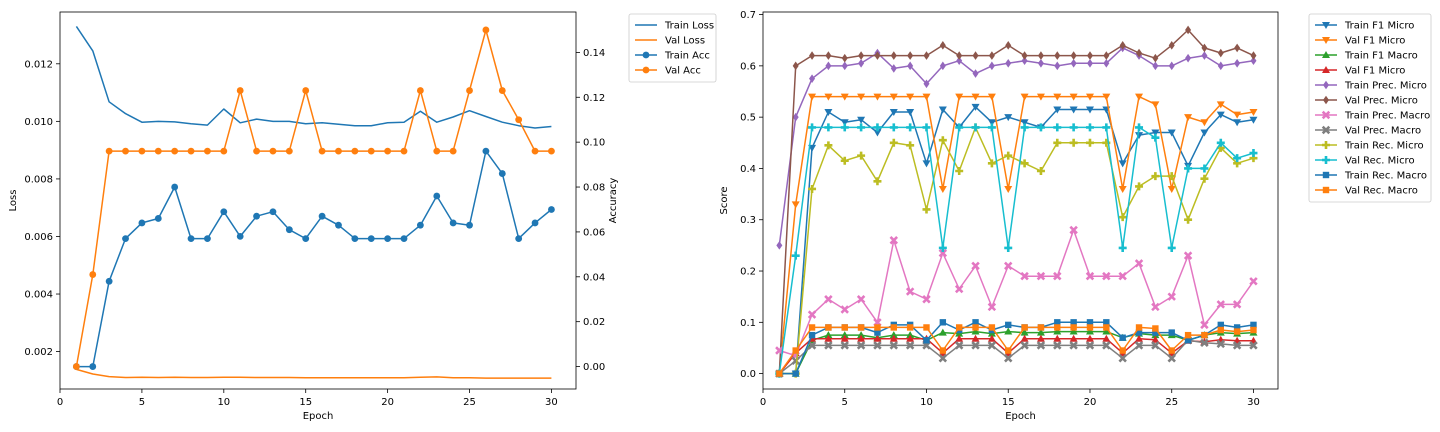 The image size is (1440, 432). What do you see at coordinates (1375, 71) in the screenshot?
I see `legend-label: Val F1 Micro` at bounding box center [1375, 71].